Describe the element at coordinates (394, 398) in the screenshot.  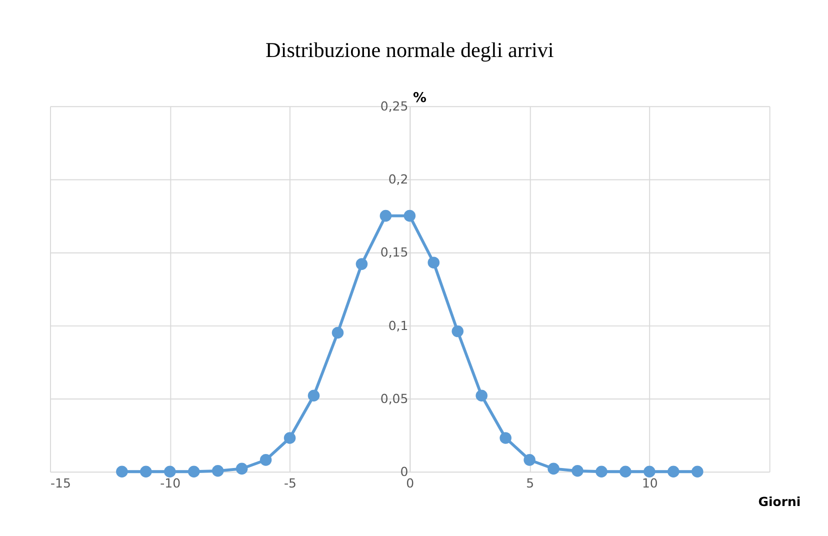
I see `y-tick-label: 0,05` at that location.